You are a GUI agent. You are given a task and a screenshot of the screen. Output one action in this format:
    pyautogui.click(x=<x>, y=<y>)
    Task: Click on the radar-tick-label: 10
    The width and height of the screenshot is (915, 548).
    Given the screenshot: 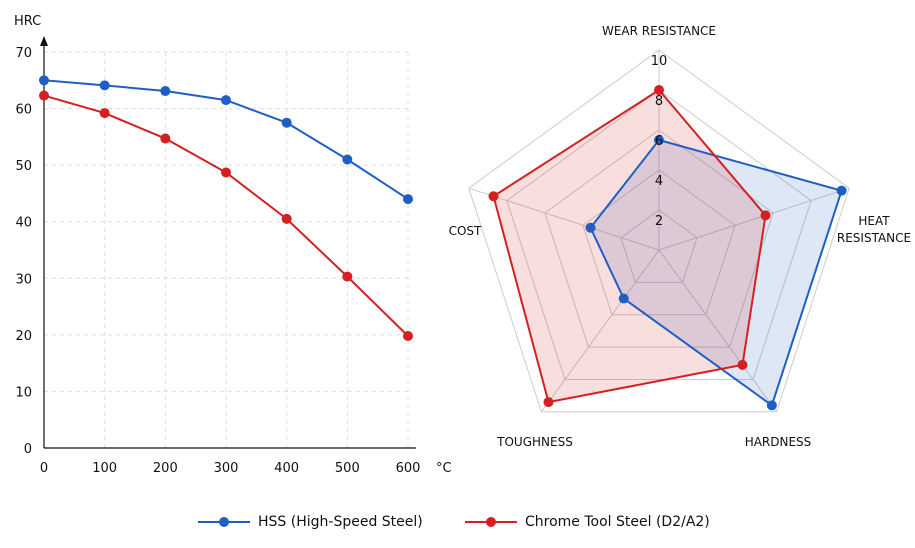 What is the action you would take?
    pyautogui.click(x=659, y=61)
    